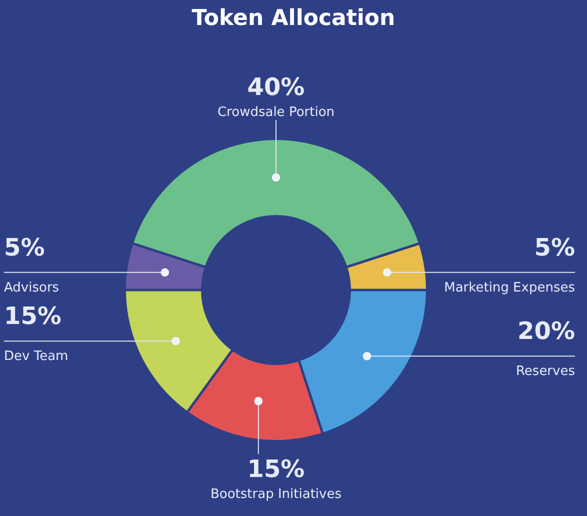 Image resolution: width=587 pixels, height=516 pixels. What do you see at coordinates (276, 494) in the screenshot?
I see `slice-label: Bootstrap Initiatives` at bounding box center [276, 494].